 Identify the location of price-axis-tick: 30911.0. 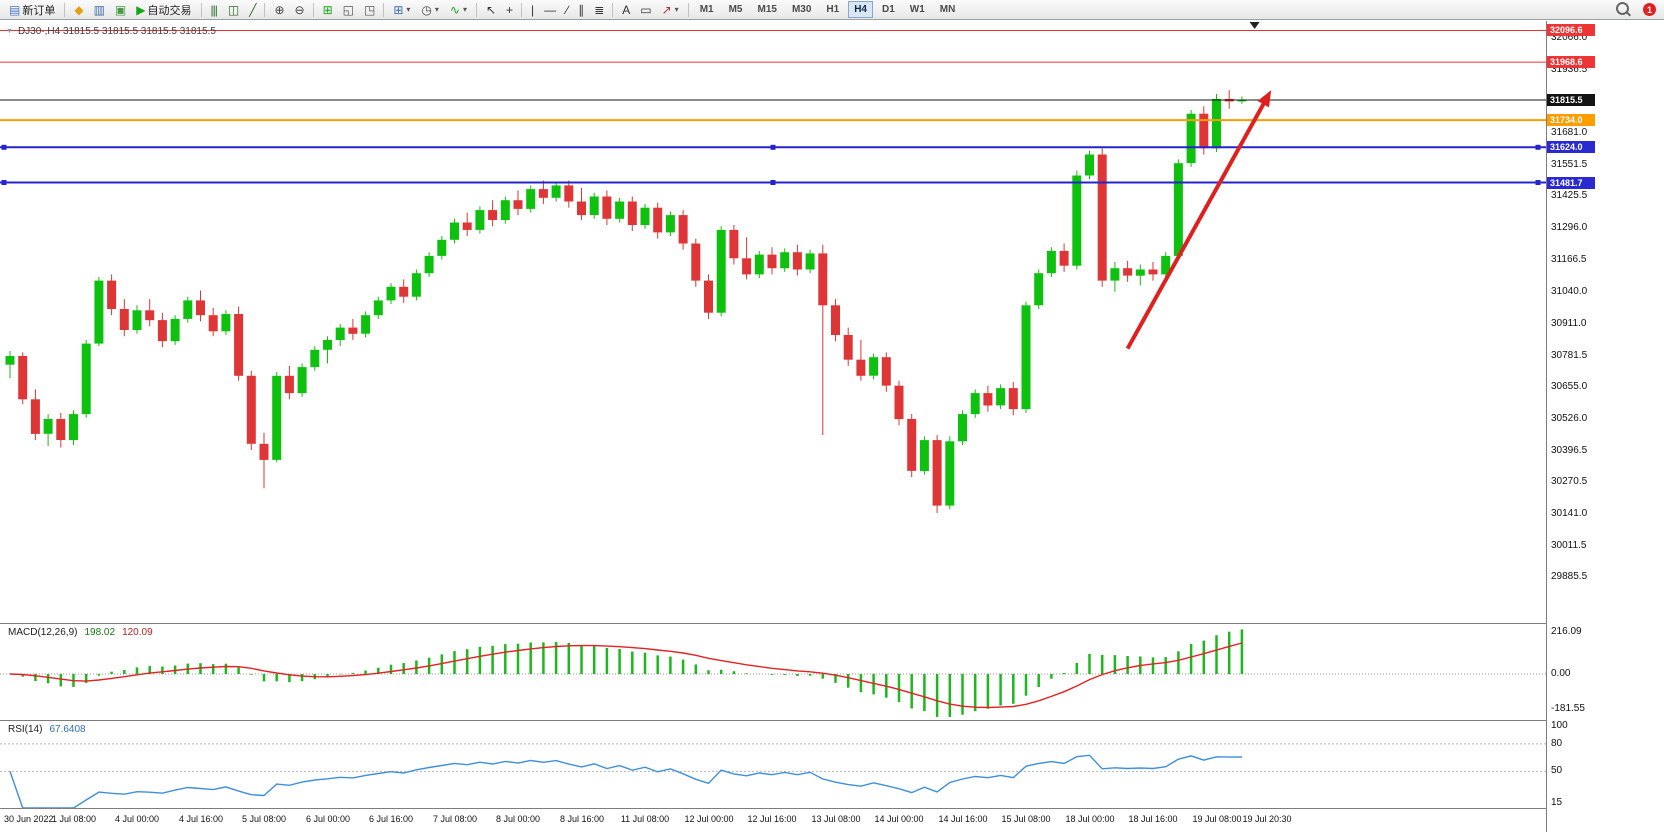
(1569, 323).